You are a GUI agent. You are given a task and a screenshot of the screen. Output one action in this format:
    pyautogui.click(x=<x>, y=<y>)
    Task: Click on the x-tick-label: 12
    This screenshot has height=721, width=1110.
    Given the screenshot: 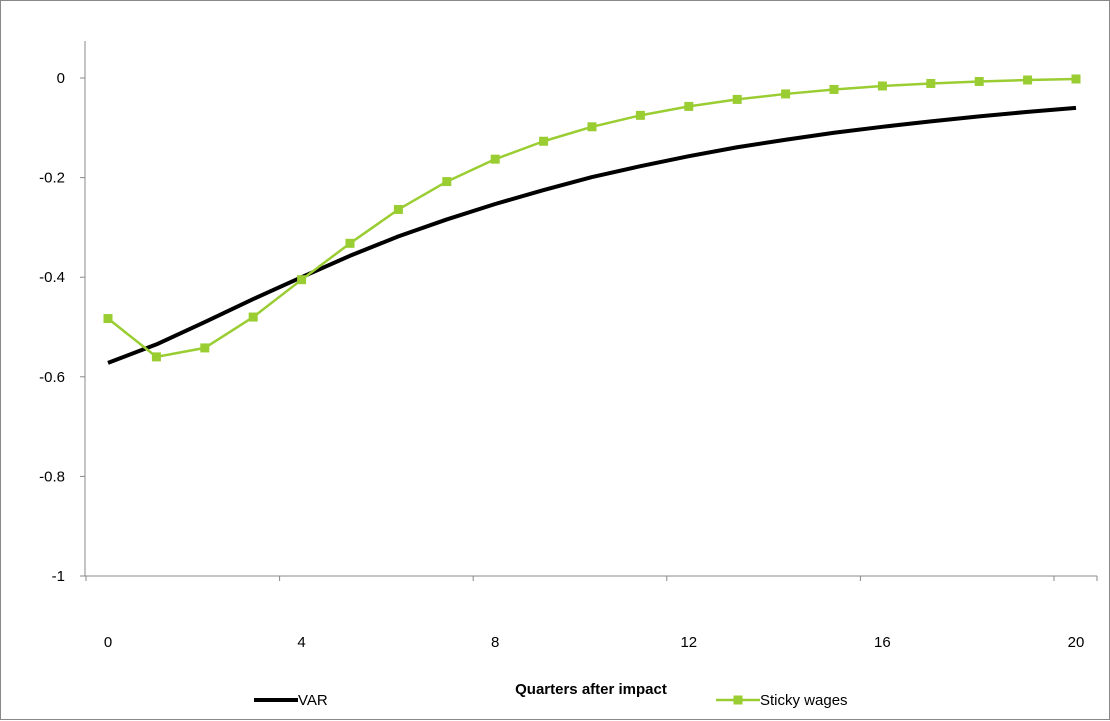 What is the action you would take?
    pyautogui.click(x=688, y=642)
    